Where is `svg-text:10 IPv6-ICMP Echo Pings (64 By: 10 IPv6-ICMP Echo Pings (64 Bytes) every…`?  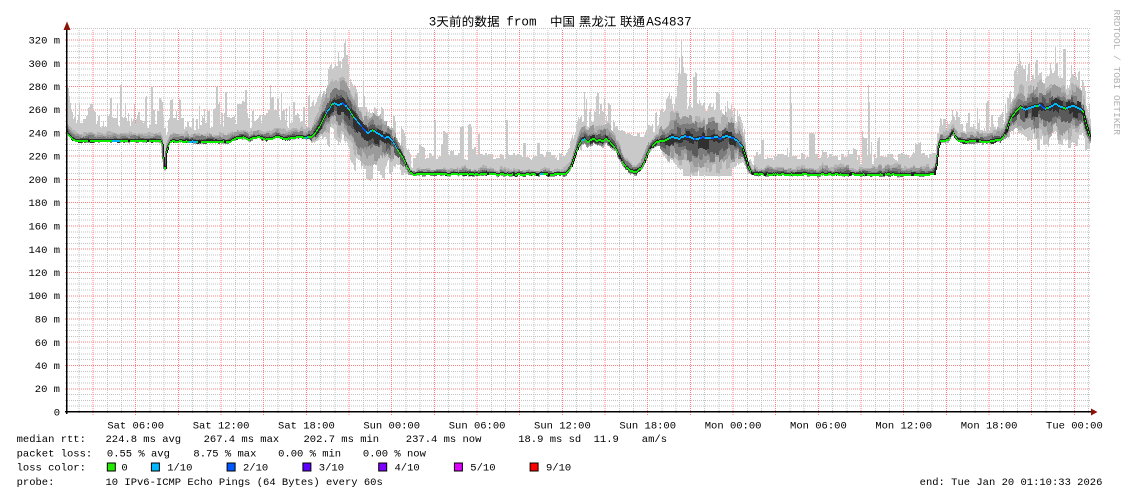 svg-text:10 IPv6-ICMP Echo Pings (64 By: 10 IPv6-ICMP Echo Pings (64 Bytes) every… is located at coordinates (244, 483).